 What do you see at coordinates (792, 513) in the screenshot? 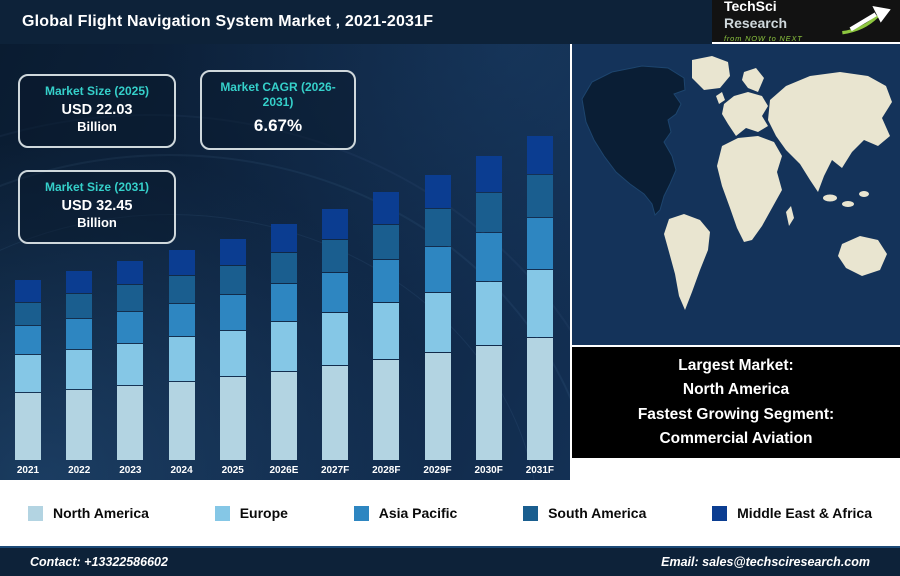
I see `legend-item-middle-east-africa: Middle East & Africa` at bounding box center [792, 513].